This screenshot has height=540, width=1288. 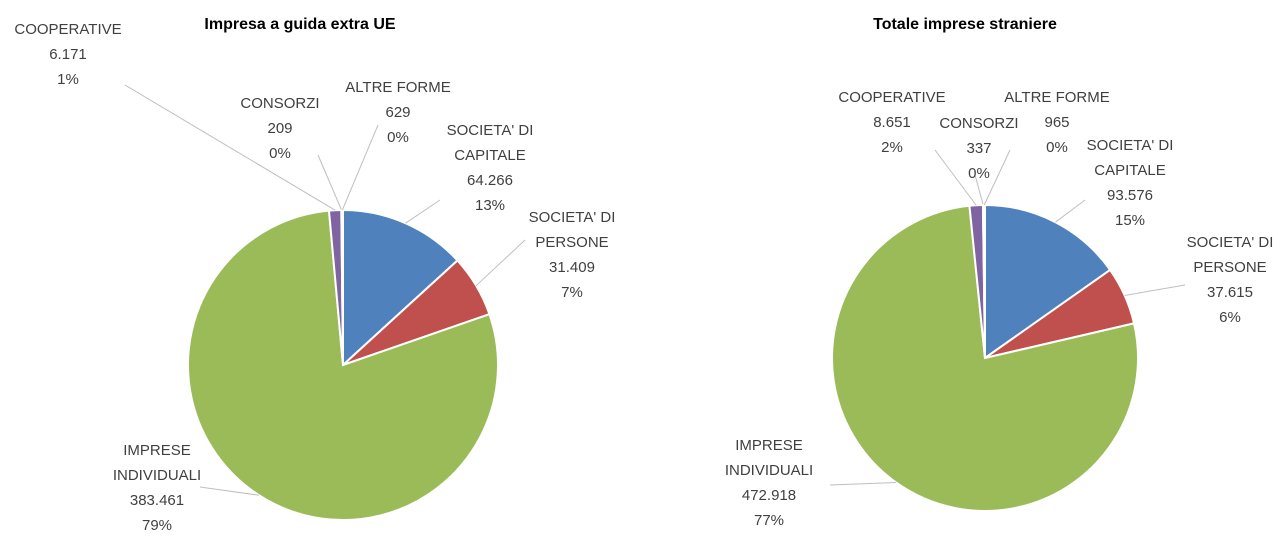 I want to click on slice-label: COOPERATIVE 6.171 1%, so click(x=68, y=54).